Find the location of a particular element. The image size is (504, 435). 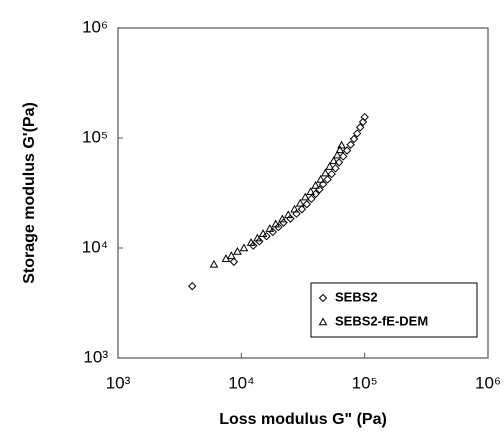

y-tick-label: 10⁶ is located at coordinates (95, 26).